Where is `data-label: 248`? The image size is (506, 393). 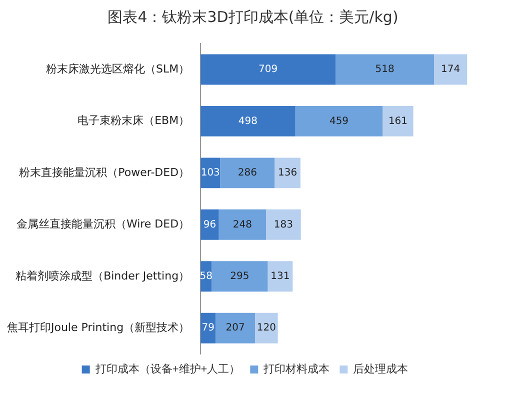 data-label: 248 is located at coordinates (242, 224).